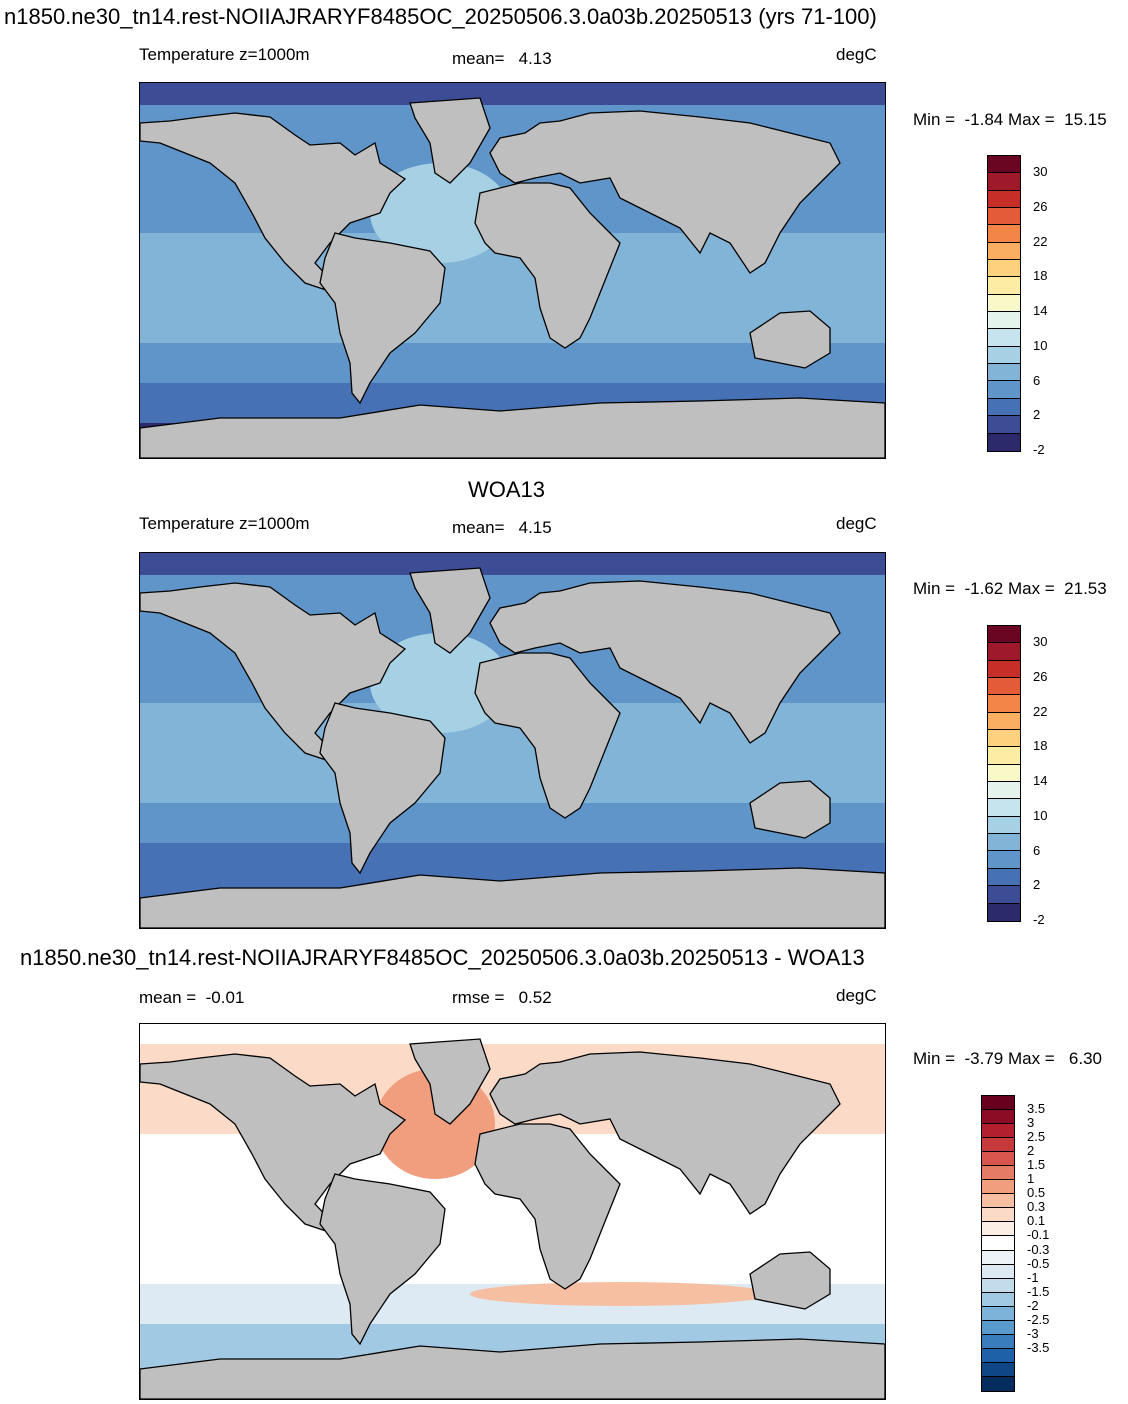 The image size is (1128, 1404). What do you see at coordinates (192, 997) in the screenshot?
I see `panel3-mean-label: mean = -0.01` at bounding box center [192, 997].